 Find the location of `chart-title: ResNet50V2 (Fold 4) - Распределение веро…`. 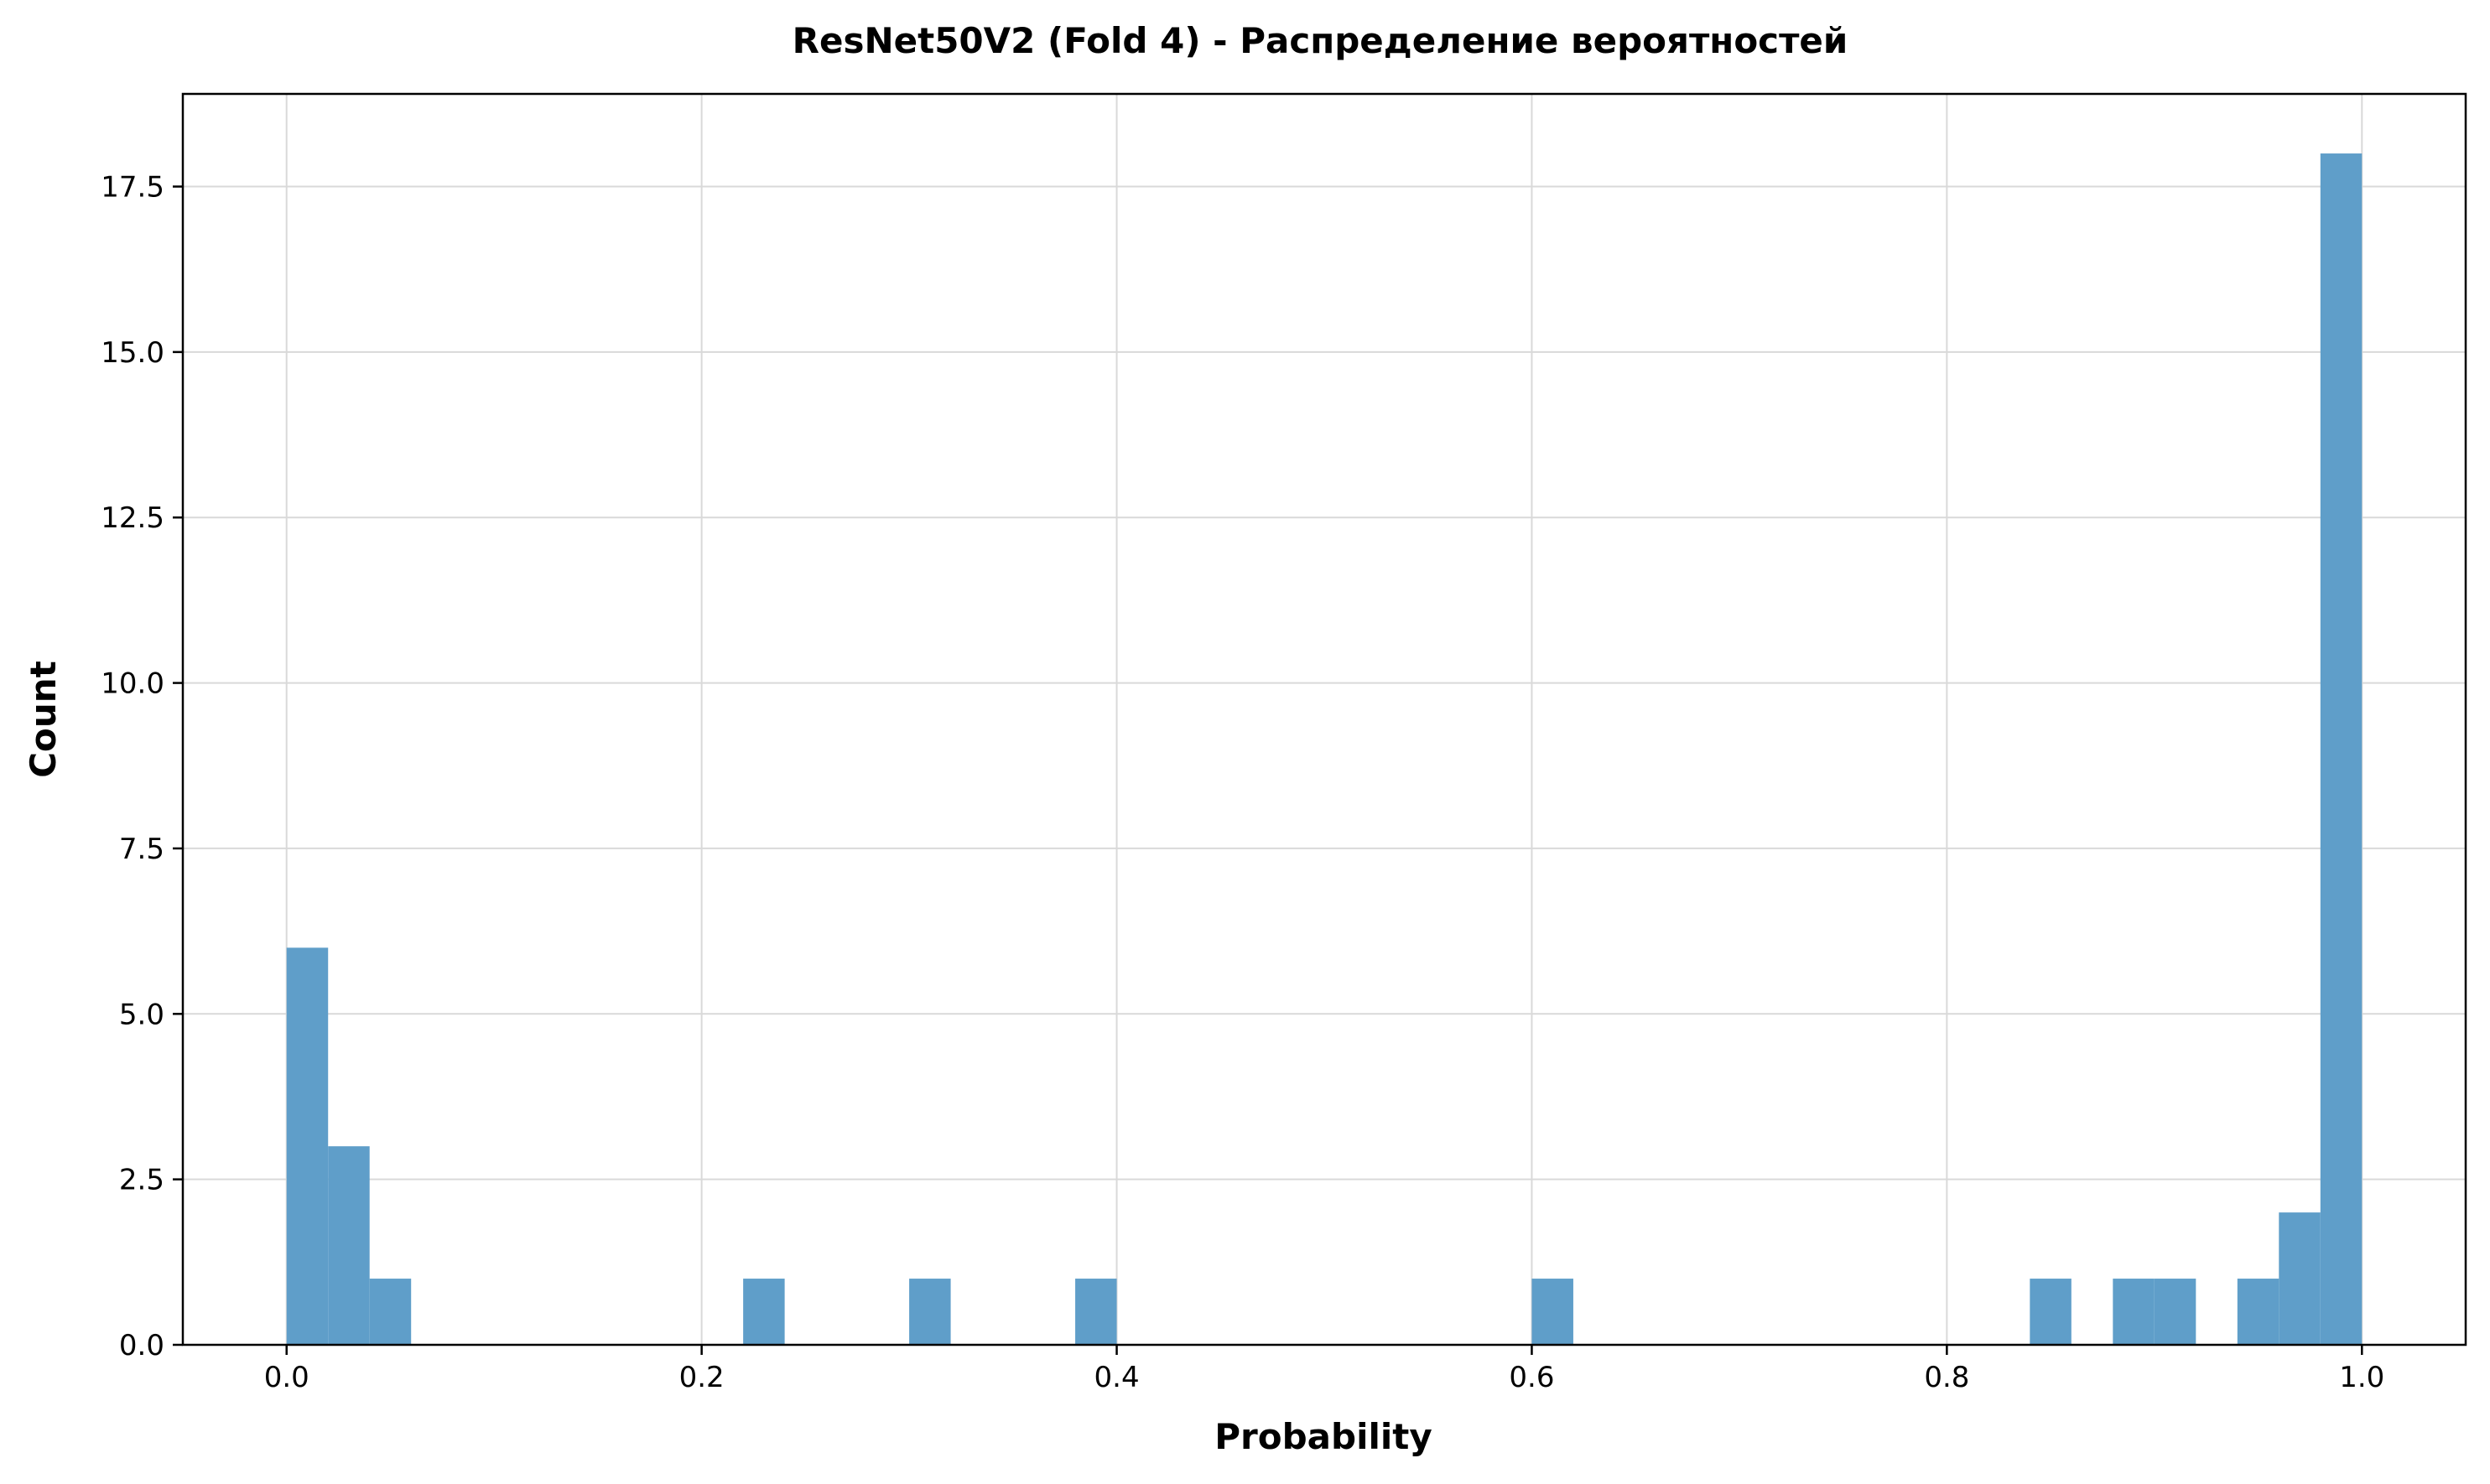

chart-title: ResNet50V2 (Fold 4) - Распределение веро… is located at coordinates (1320, 40).